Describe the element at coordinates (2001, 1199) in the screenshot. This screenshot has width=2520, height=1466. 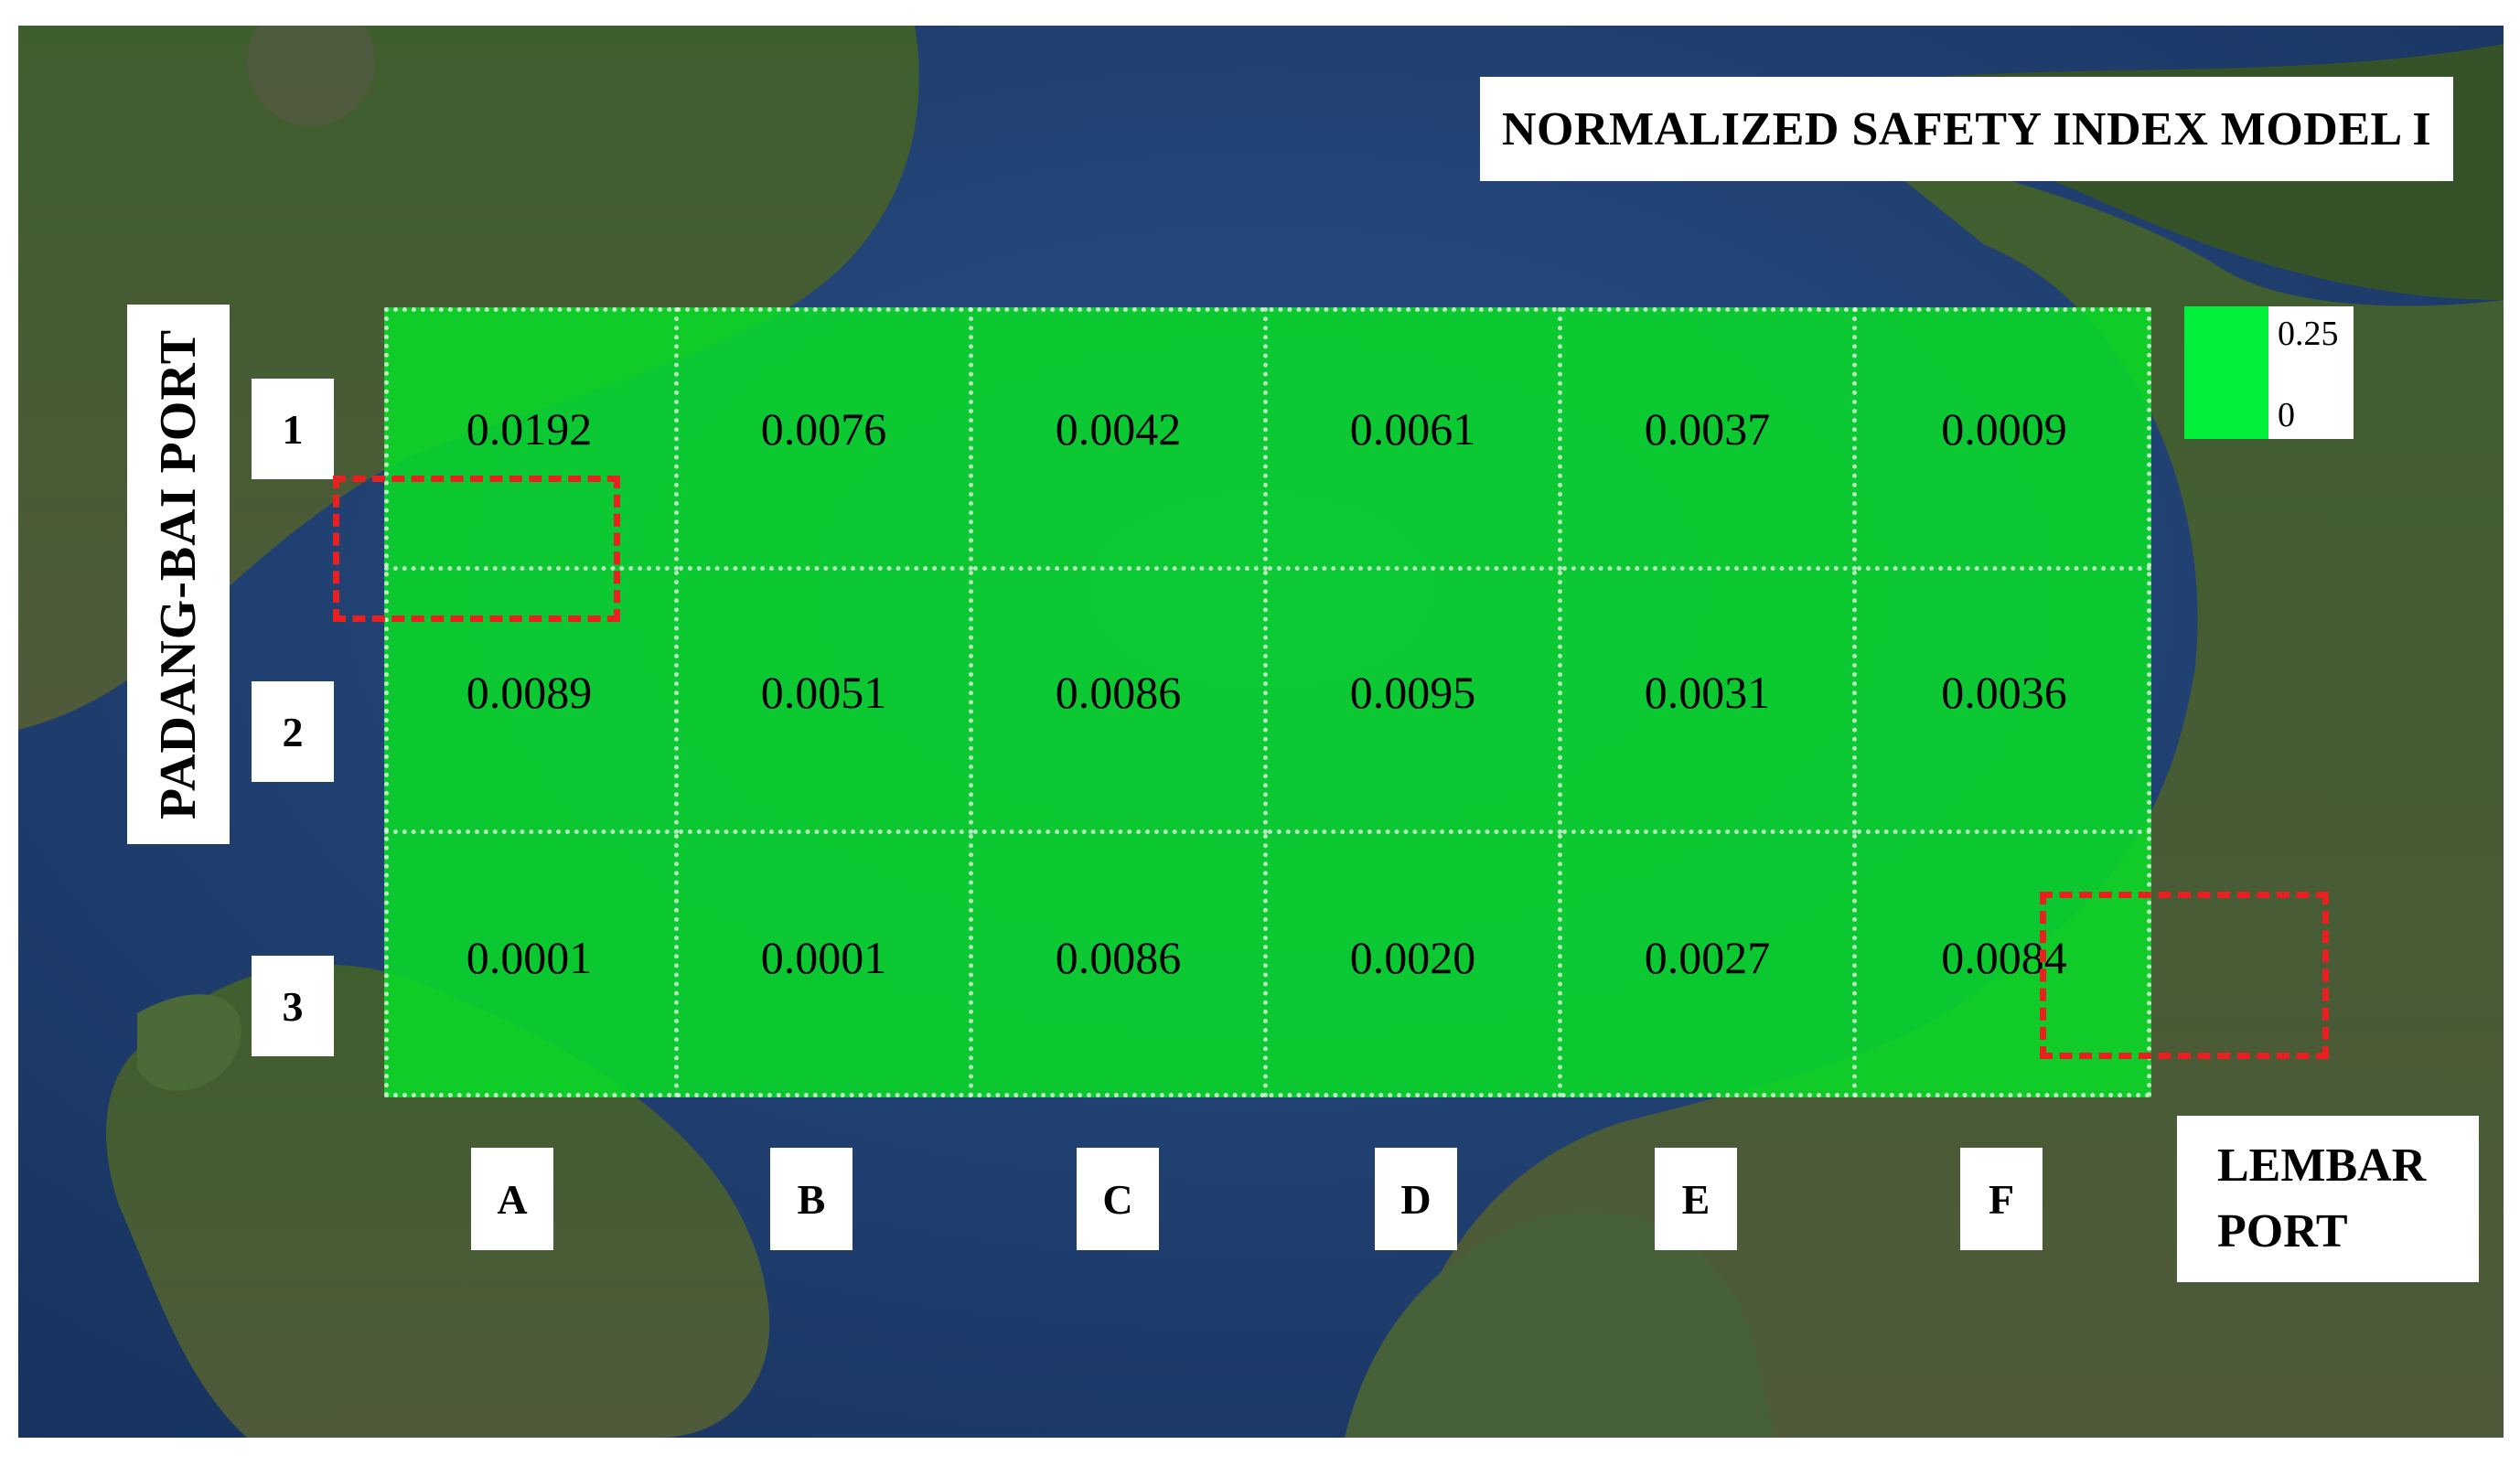
I see `column-label-f: F` at that location.